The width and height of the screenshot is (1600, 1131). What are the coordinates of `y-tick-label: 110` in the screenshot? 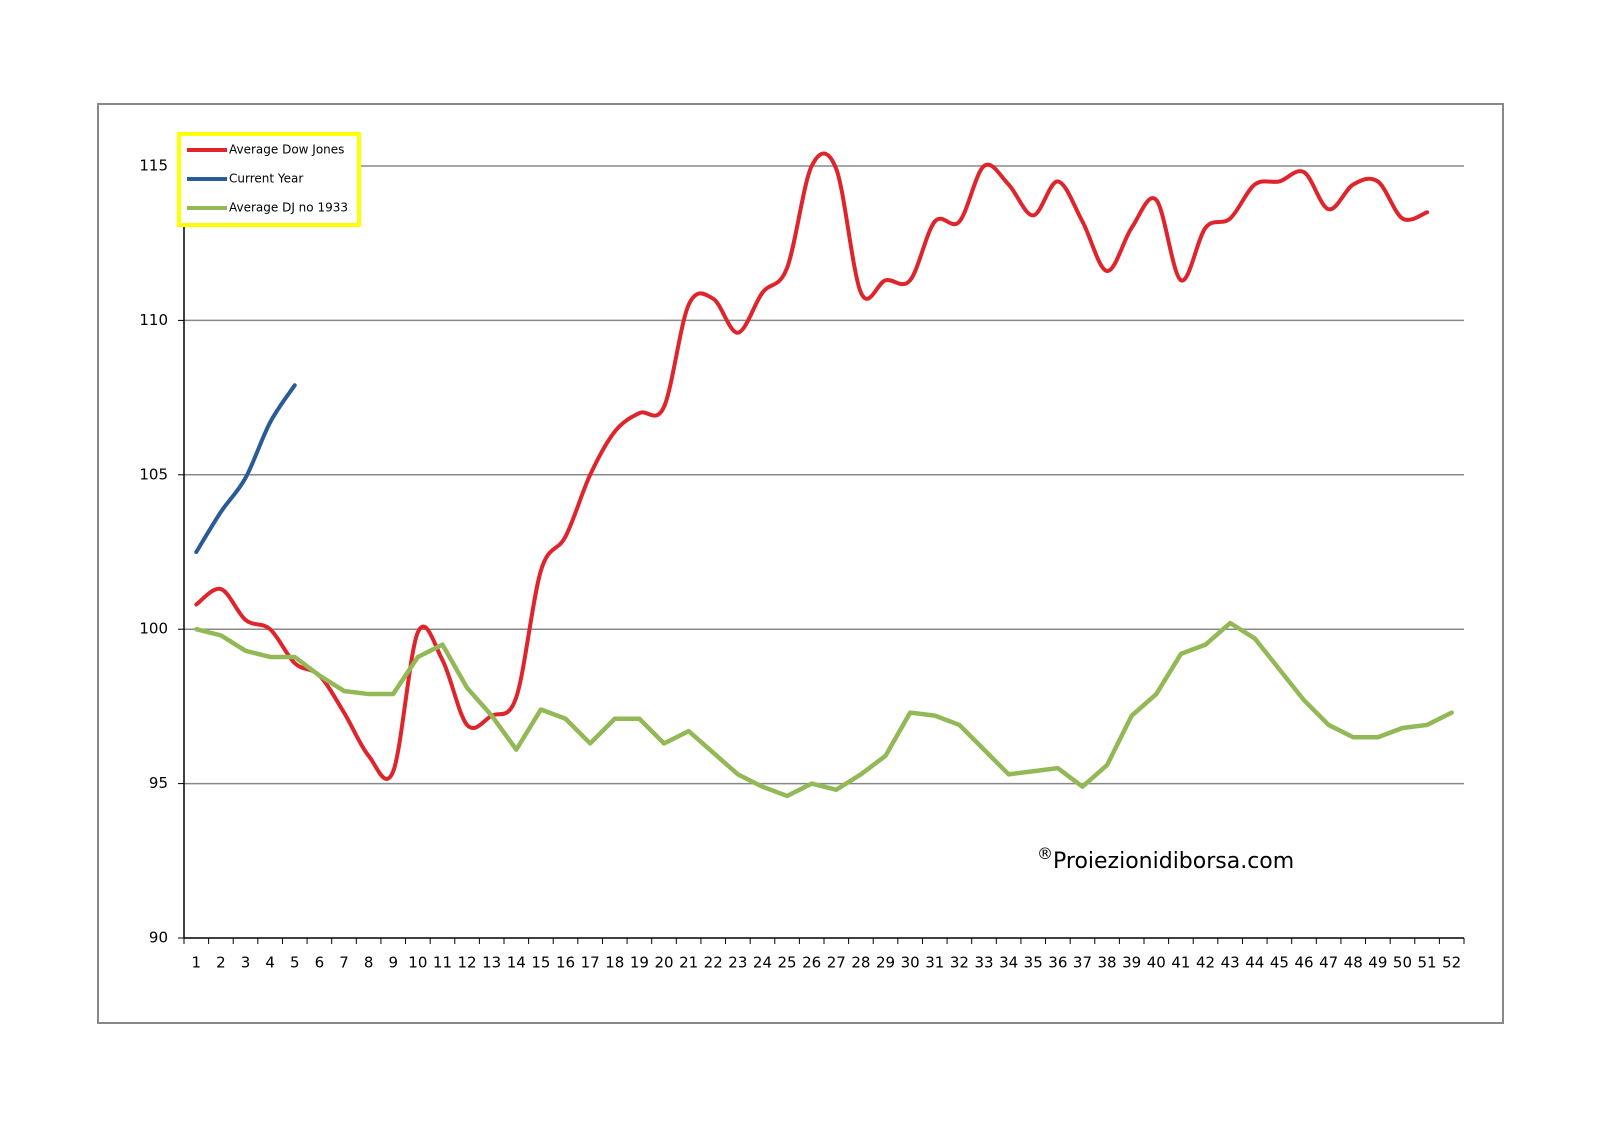 It's located at (153, 320).